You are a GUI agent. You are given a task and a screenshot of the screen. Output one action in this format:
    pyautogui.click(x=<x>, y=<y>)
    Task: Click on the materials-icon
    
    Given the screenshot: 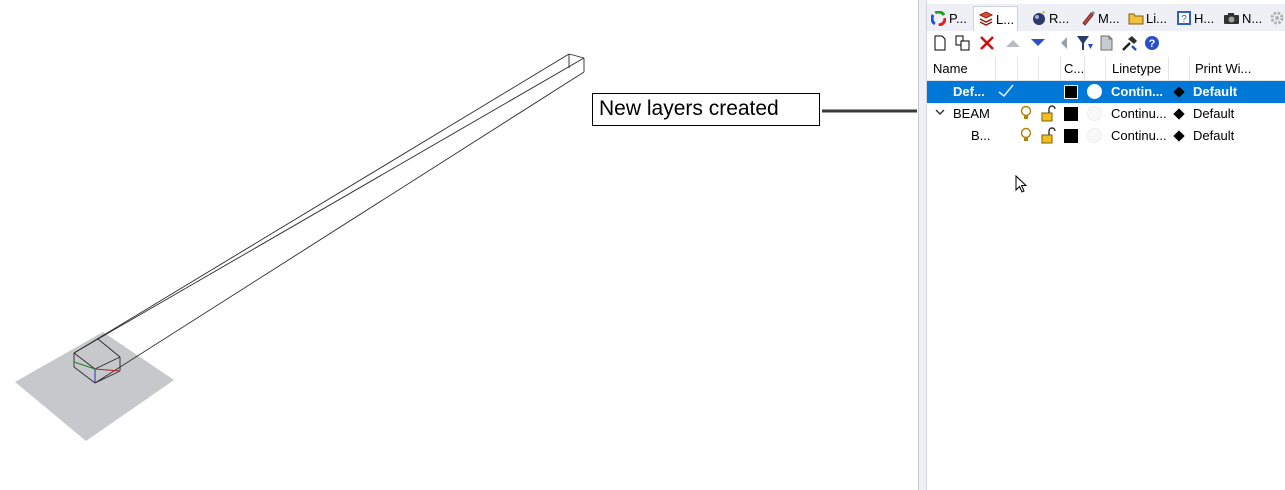 What is the action you would take?
    pyautogui.click(x=1087, y=18)
    